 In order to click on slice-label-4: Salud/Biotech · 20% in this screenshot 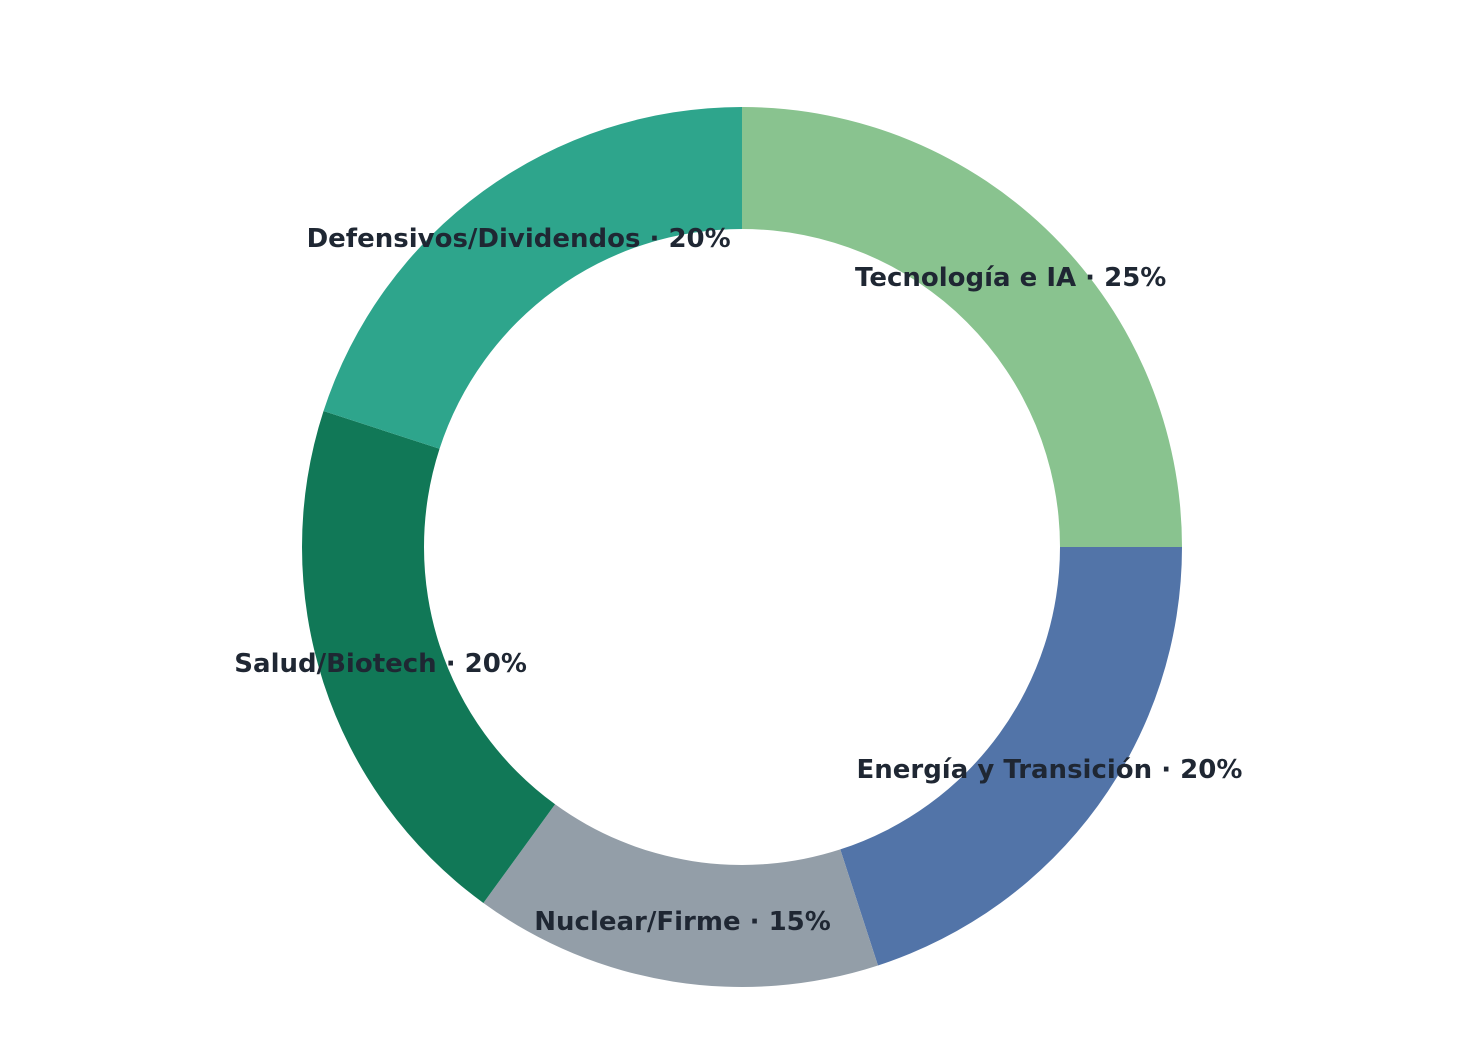, I will do `click(380, 664)`.